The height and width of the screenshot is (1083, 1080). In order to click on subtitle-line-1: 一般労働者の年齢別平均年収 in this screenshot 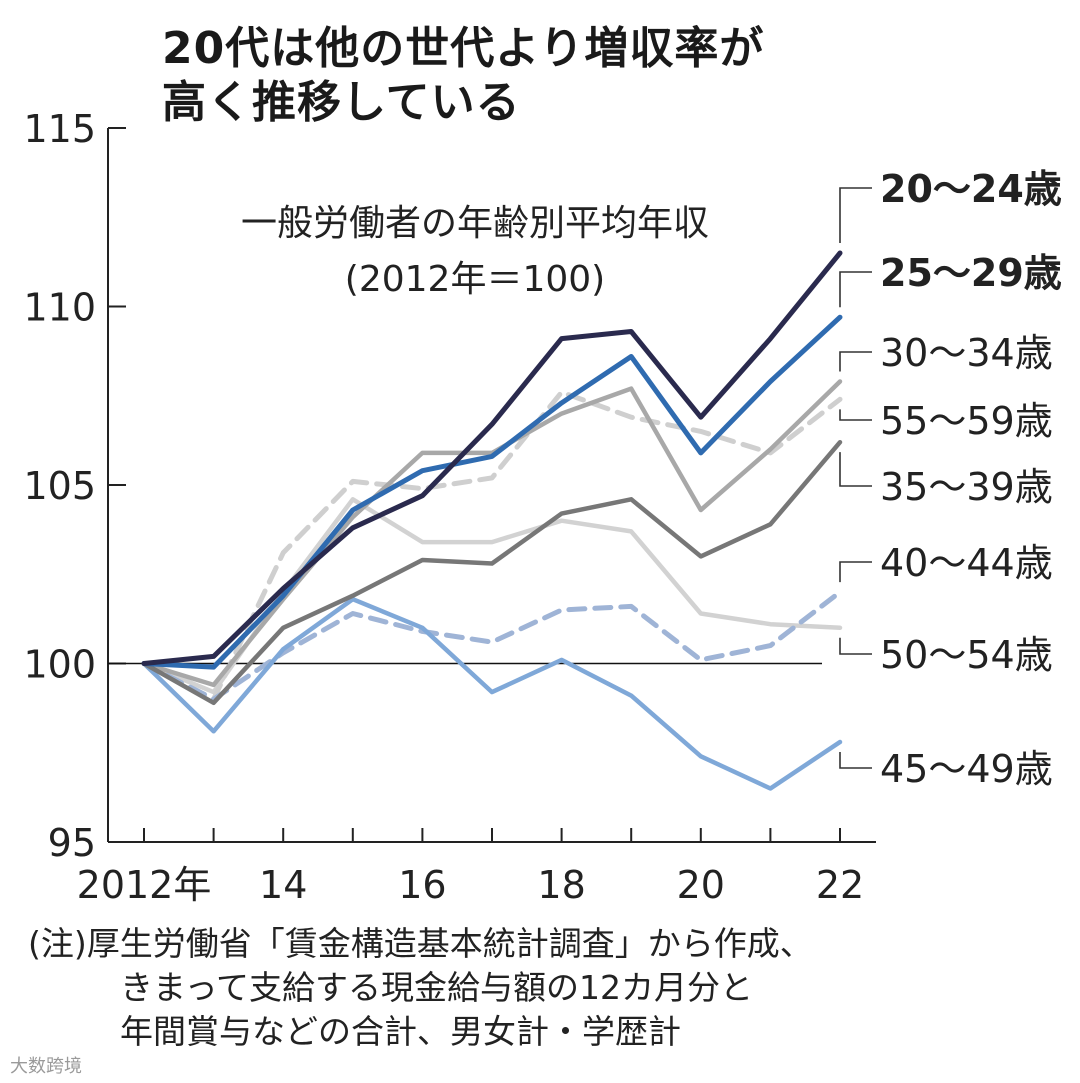, I will do `click(474, 223)`.